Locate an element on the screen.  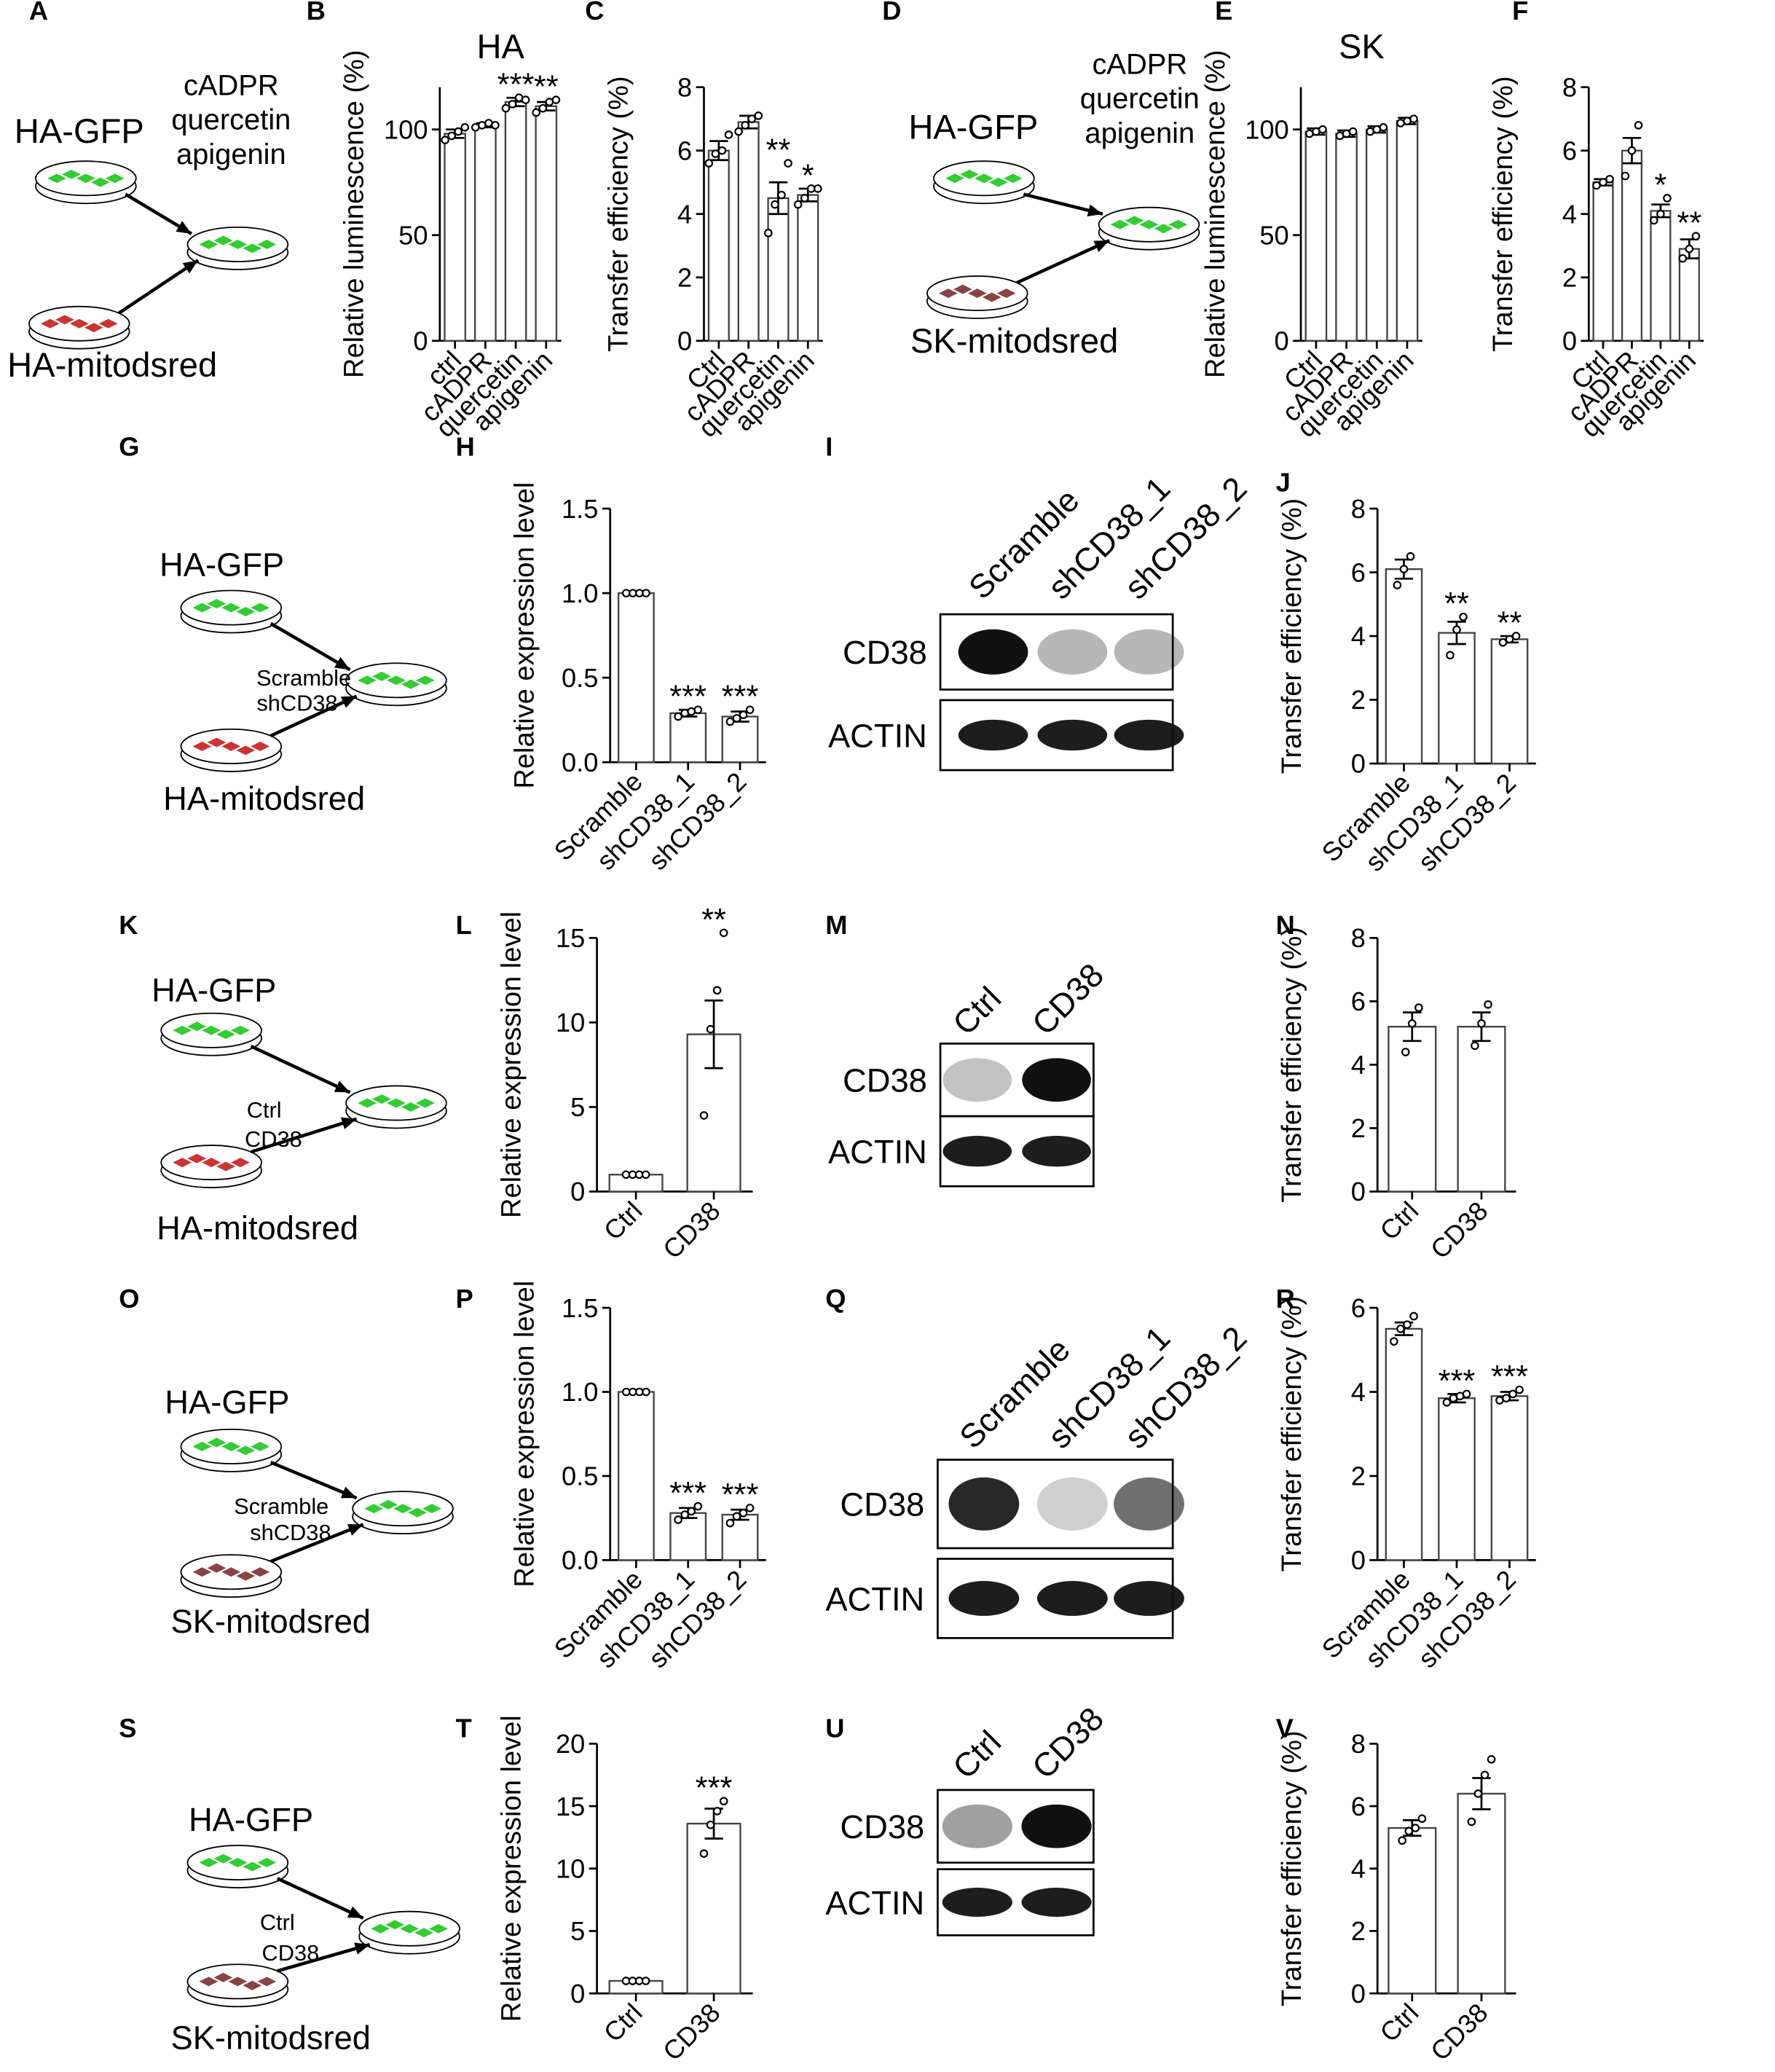
diagram-label: Scramble is located at coordinates (303, 678).